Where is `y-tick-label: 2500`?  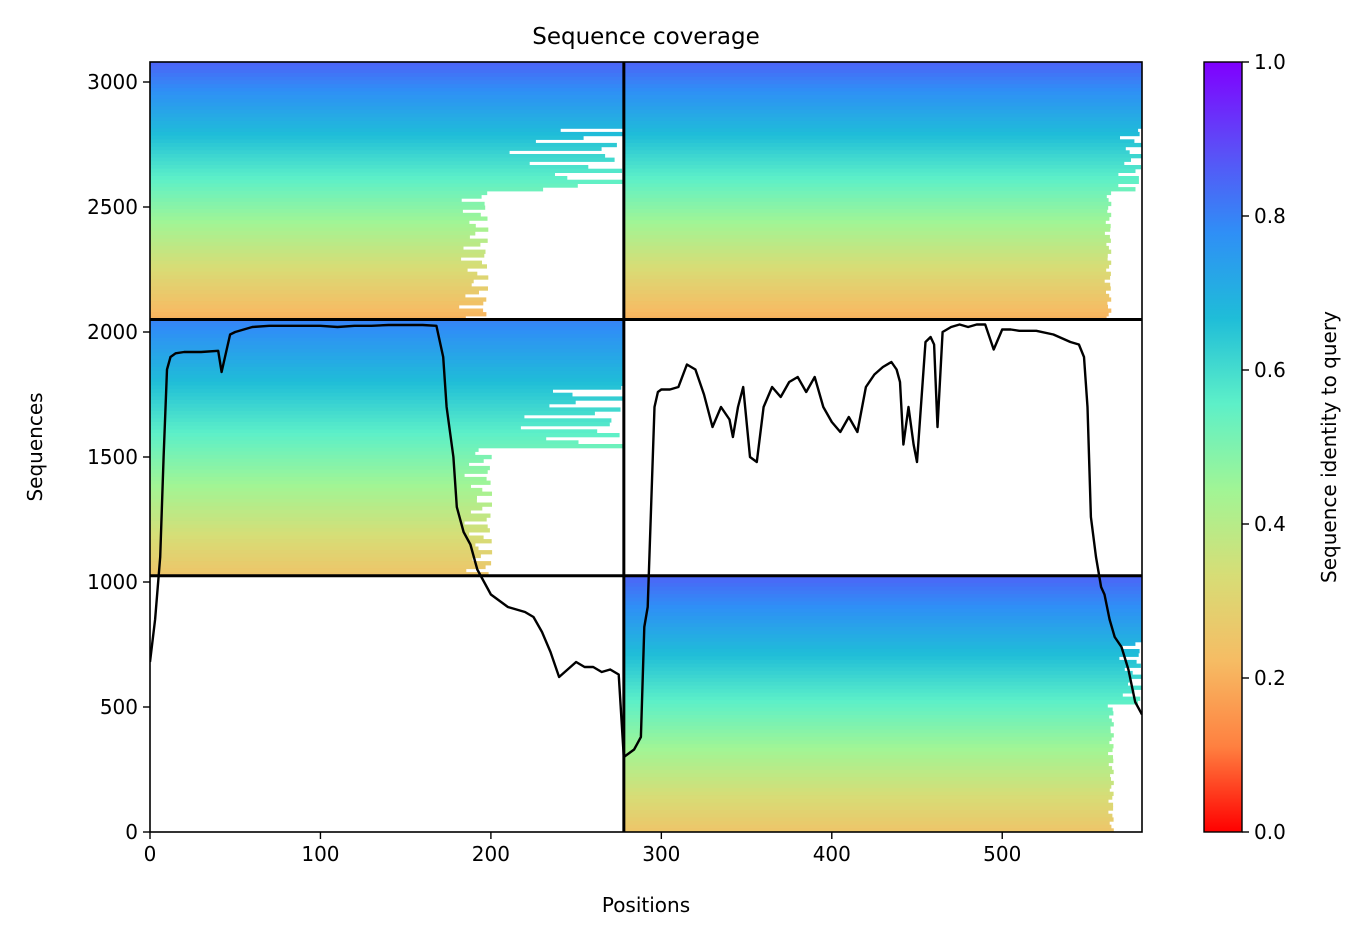 y-tick-label: 2500 is located at coordinates (112, 207).